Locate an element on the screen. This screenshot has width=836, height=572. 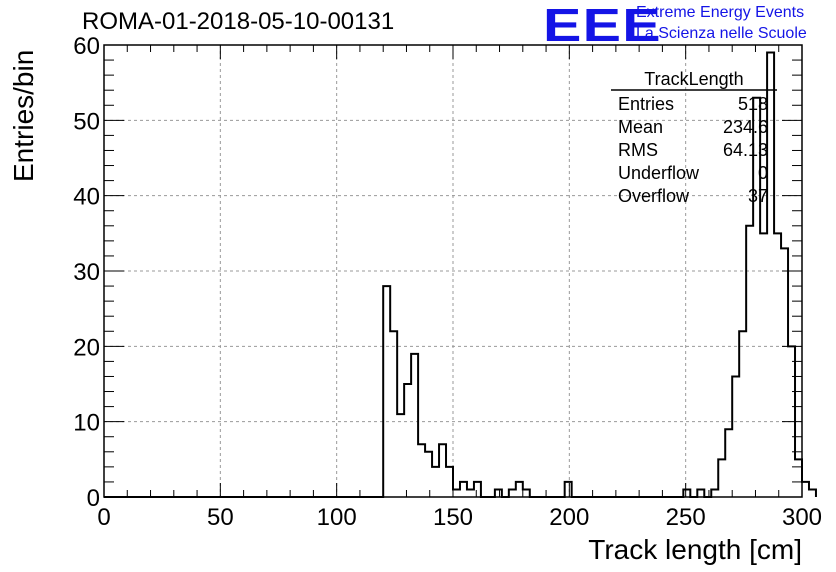
y-tick-label: 60 is located at coordinates (86, 46).